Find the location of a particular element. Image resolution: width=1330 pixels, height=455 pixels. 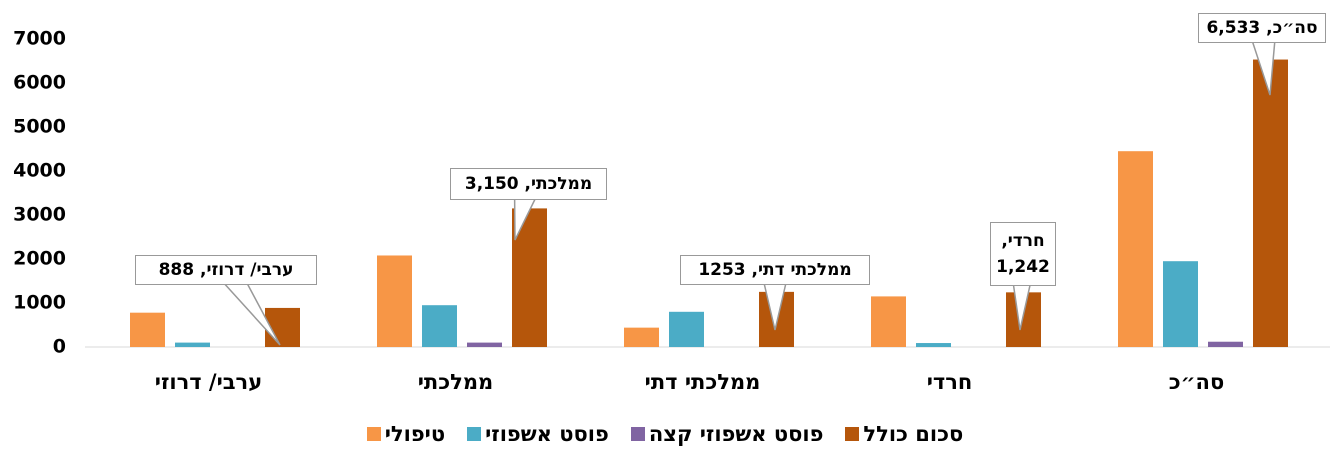

callout: ממלכתי דתי, 1253 is located at coordinates (775, 270).